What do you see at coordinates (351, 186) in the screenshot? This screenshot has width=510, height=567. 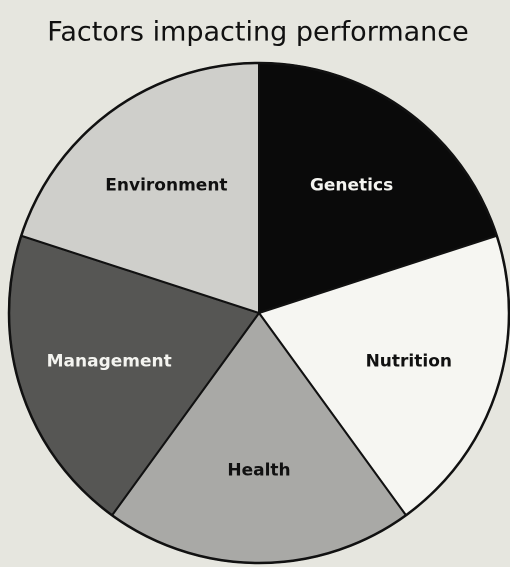 I see `slice-label: Genetics` at bounding box center [351, 186].